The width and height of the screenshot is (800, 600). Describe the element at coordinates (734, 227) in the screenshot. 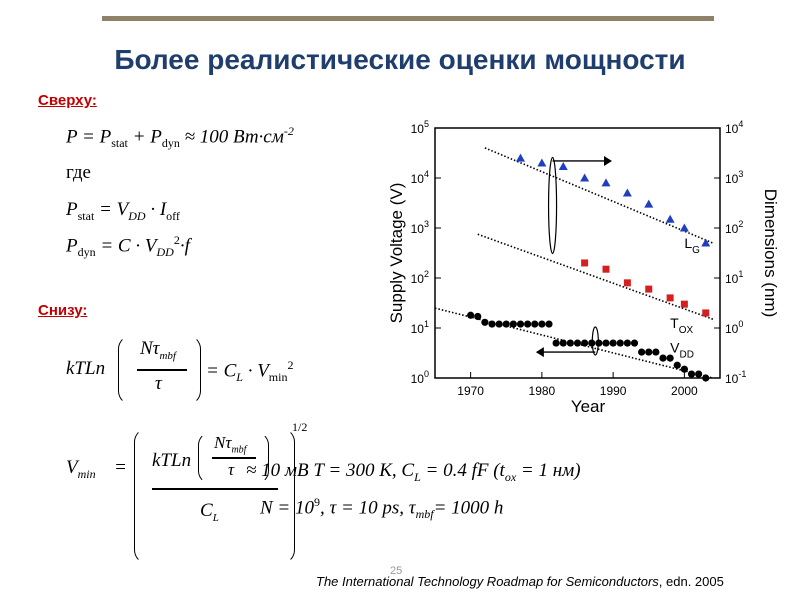

I see `y2-tick-label: 10²` at that location.